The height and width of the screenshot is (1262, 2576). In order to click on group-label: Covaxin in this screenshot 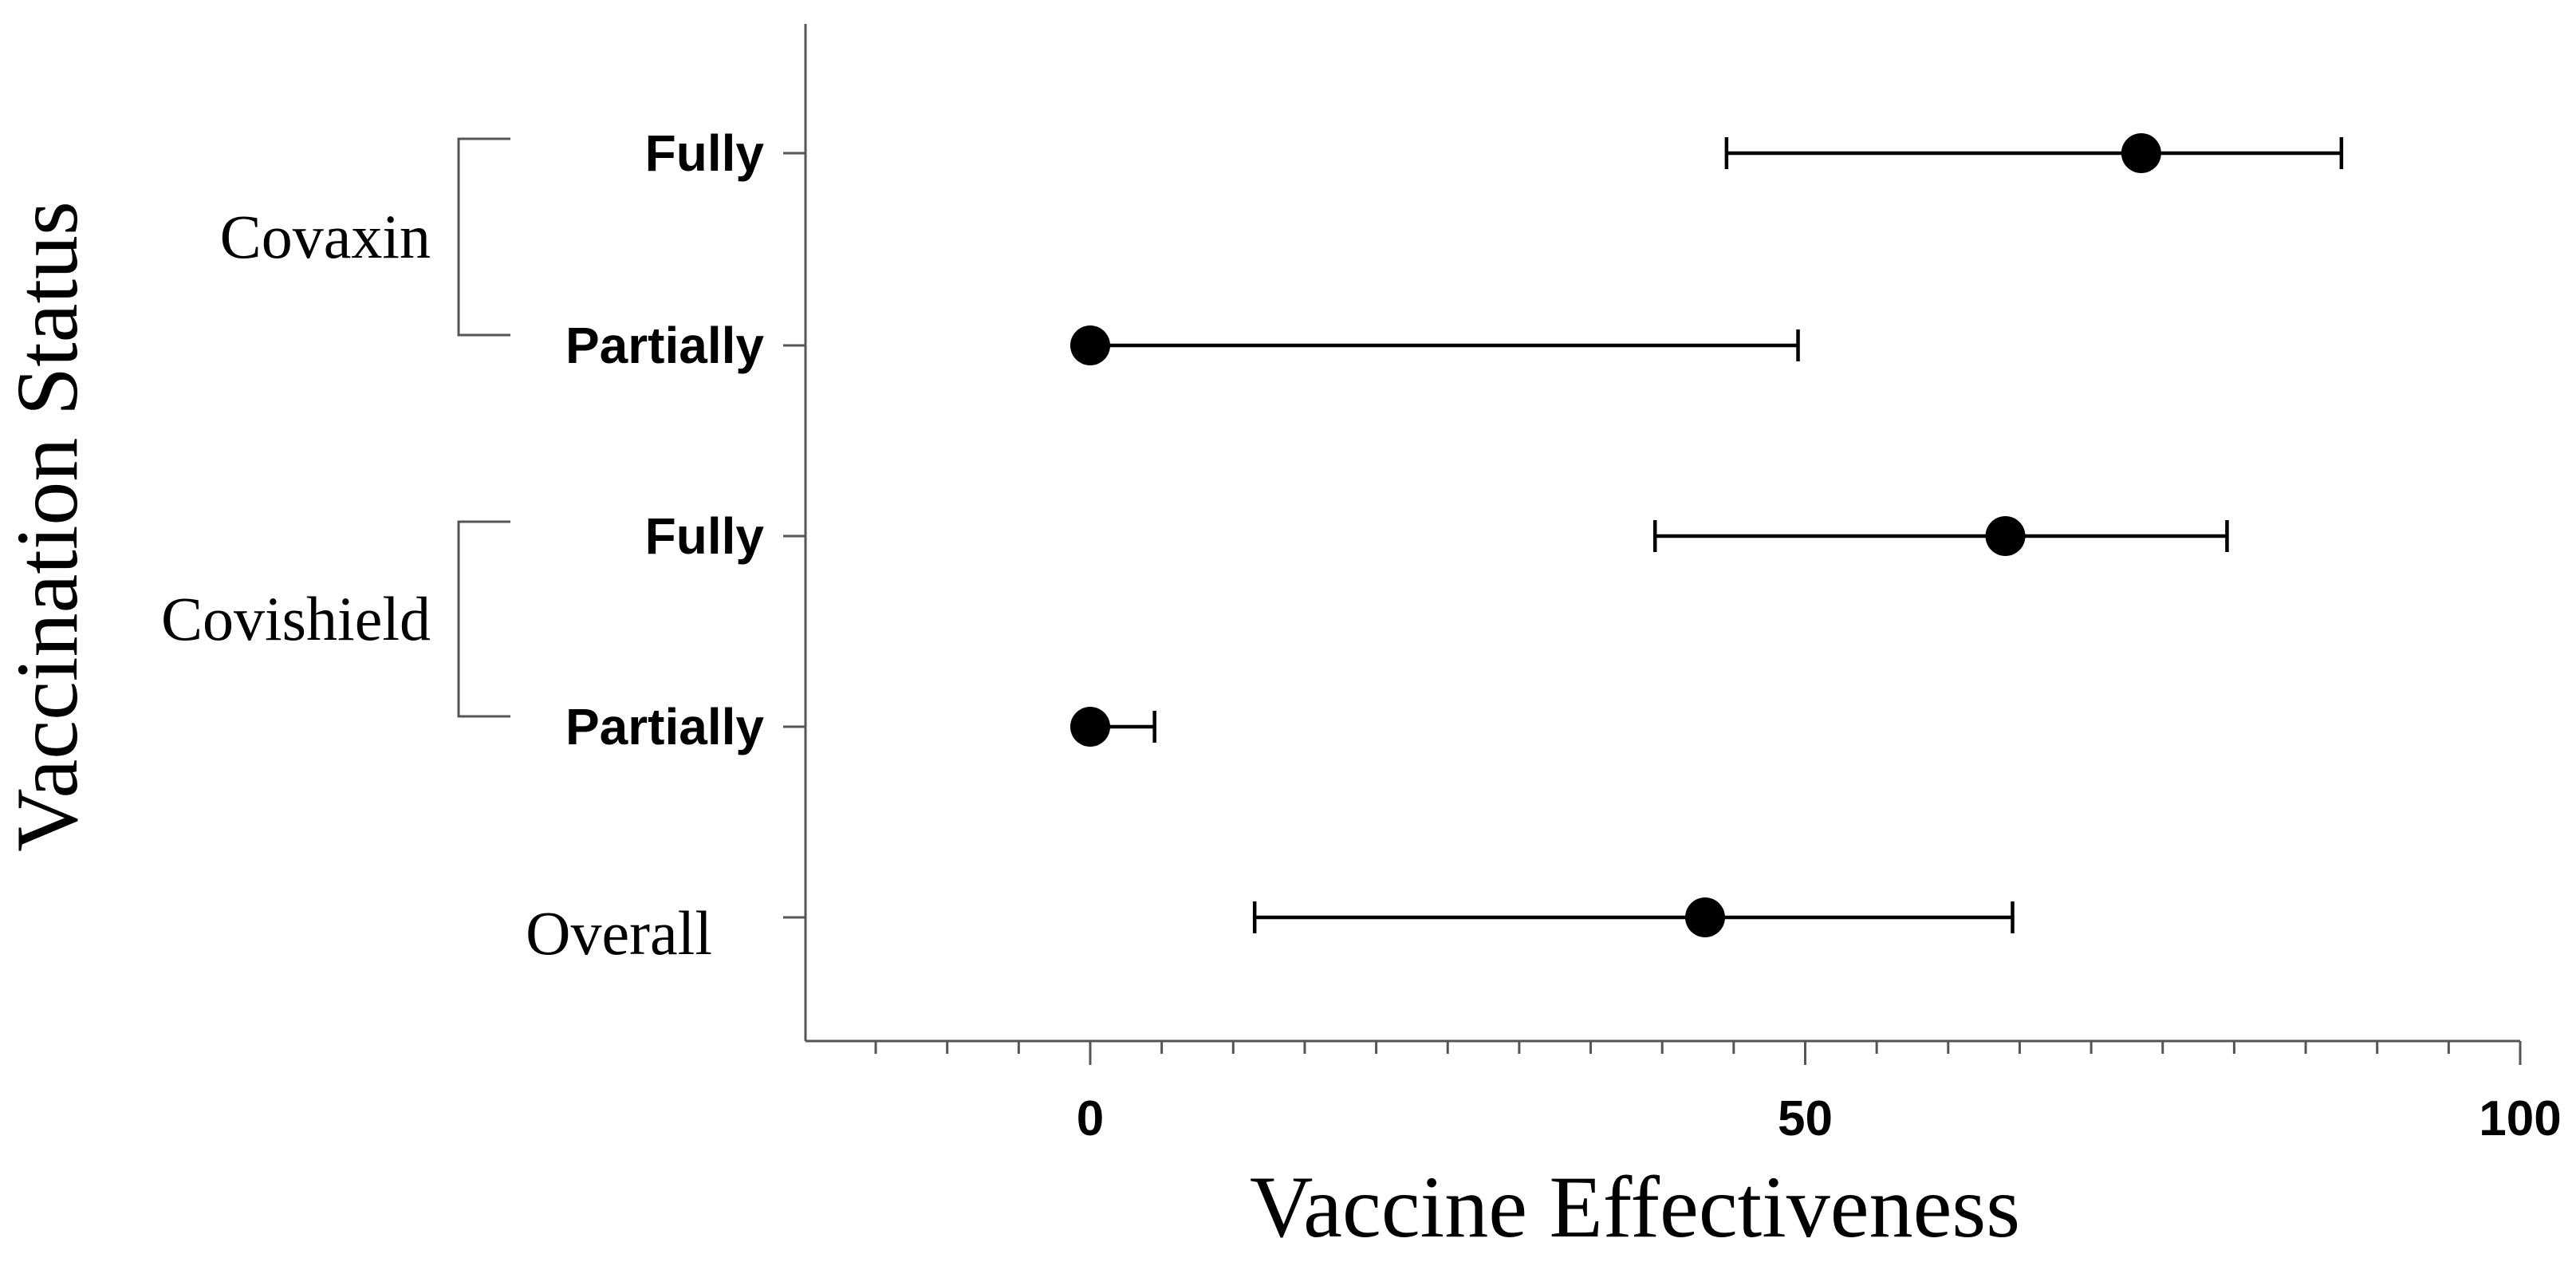, I will do `click(325, 236)`.